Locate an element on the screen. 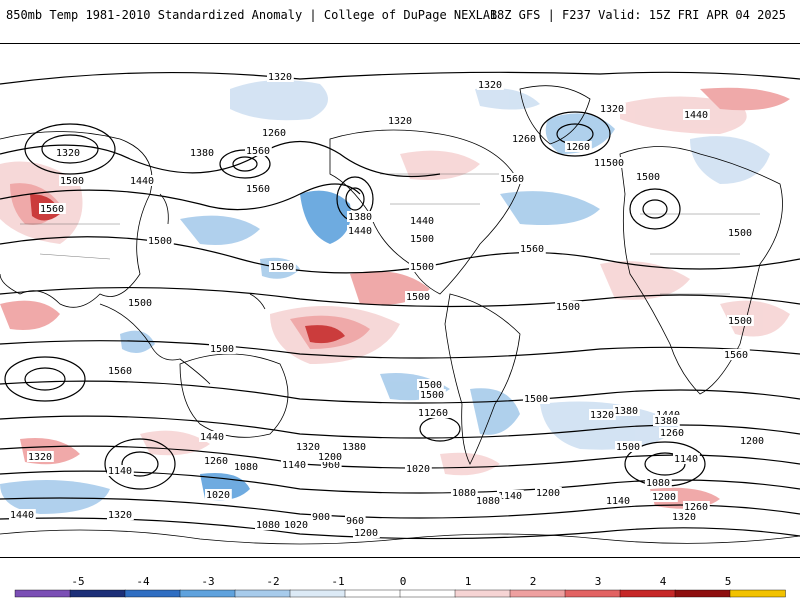  anomaly-colorbar: -5 -4 -3 -2 -1 0 1 2 3 4 5 is located at coordinates (400, 587).